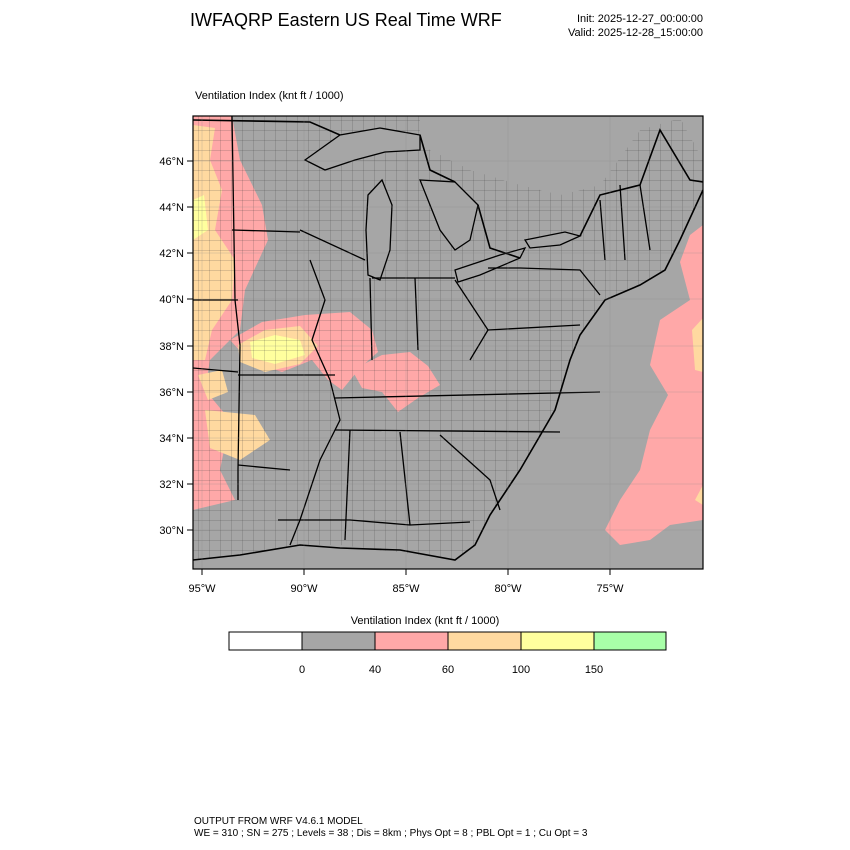 This screenshot has width=850, height=850. Describe the element at coordinates (202, 589) in the screenshot. I see `lon-label: 95°W` at that location.